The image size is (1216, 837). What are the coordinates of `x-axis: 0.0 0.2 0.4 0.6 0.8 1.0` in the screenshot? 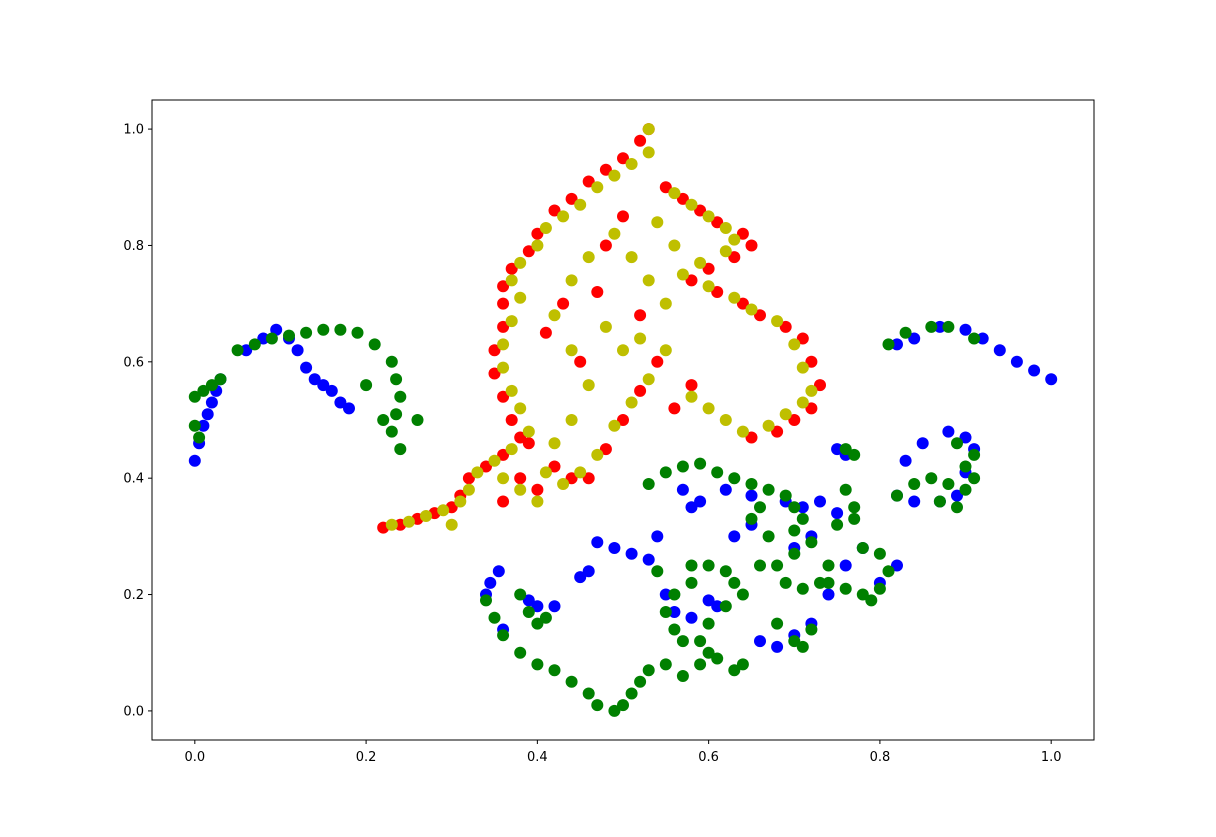 It's located at (623, 752).